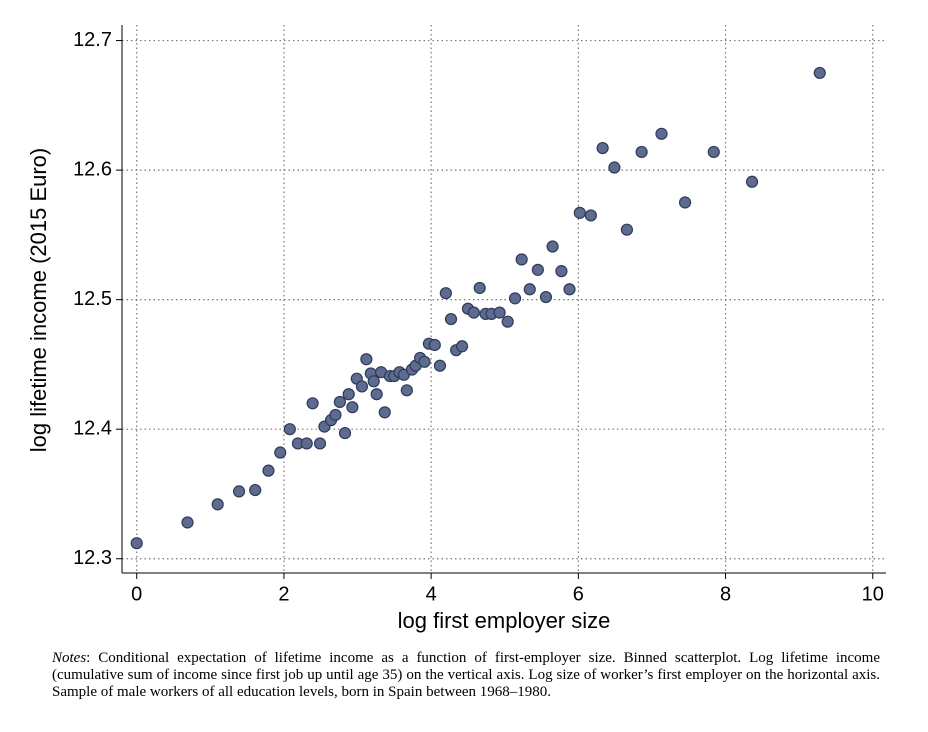  I want to click on y-tick-label: 12.5, so click(92, 299).